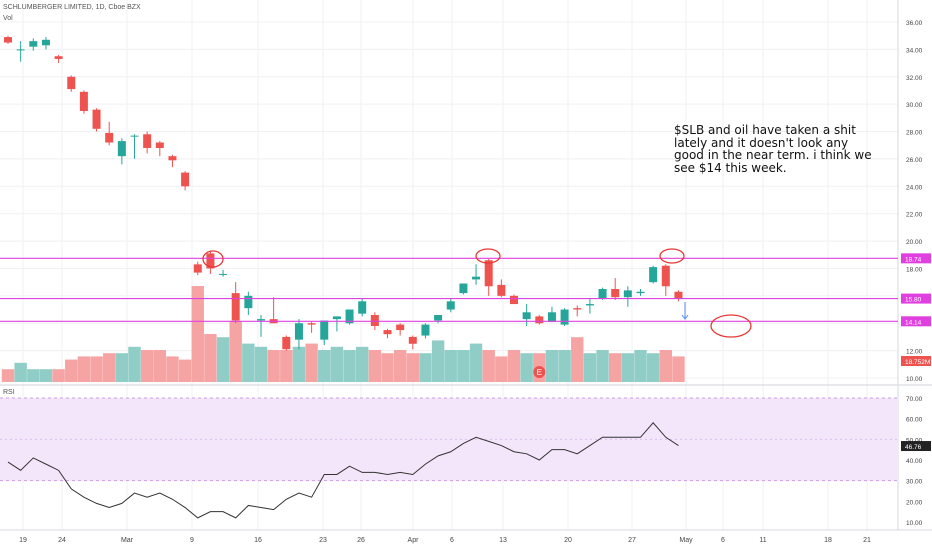 This screenshot has height=550, width=932. What do you see at coordinates (914, 482) in the screenshot?
I see `rsi-tick-label: 30.00` at bounding box center [914, 482].